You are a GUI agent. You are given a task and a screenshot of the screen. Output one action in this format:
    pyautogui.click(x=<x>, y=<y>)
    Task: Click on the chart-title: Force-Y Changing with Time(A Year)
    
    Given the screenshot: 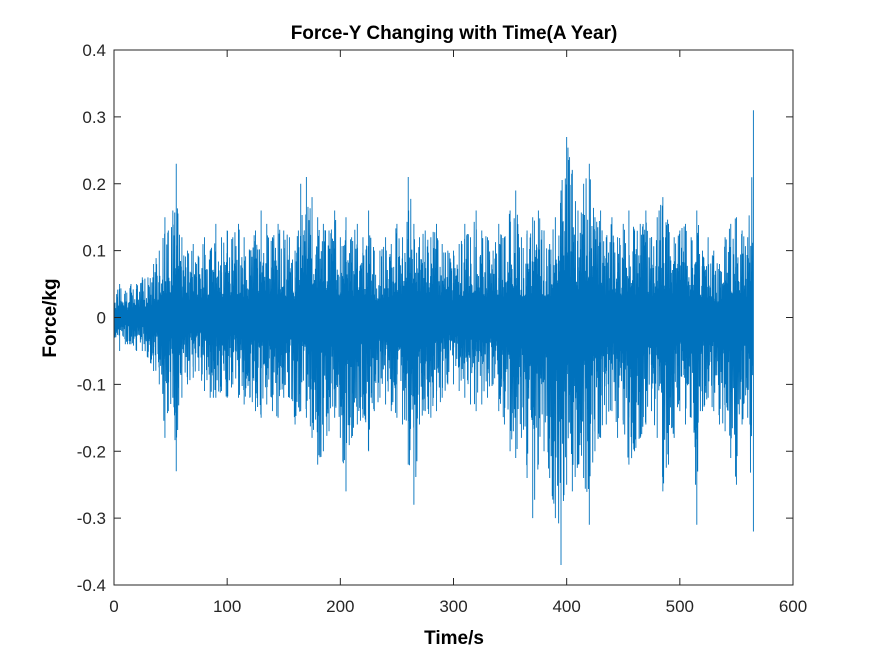 What is the action you would take?
    pyautogui.click(x=454, y=33)
    